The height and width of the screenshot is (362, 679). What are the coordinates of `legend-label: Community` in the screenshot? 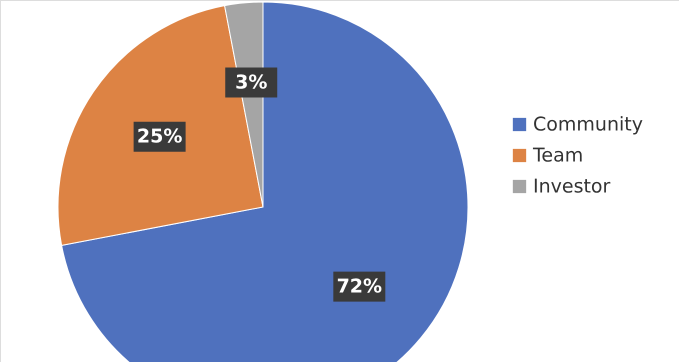 It's located at (588, 125).